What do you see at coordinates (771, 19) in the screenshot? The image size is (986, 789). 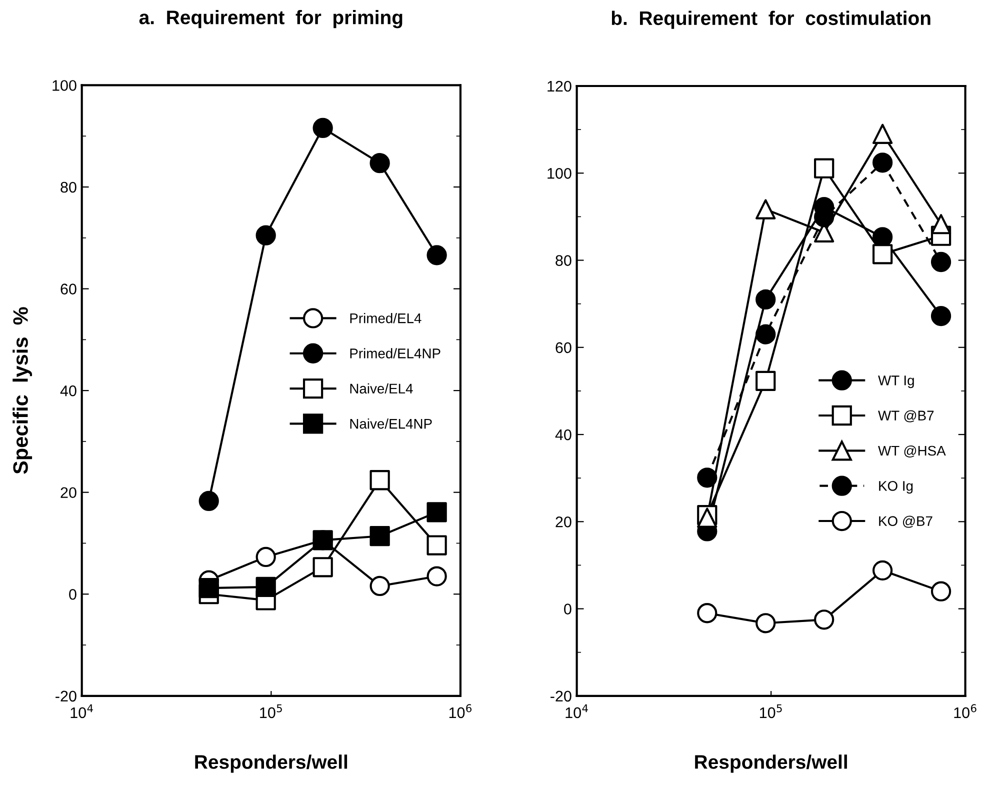 I see `chart-title: b. Requirement for costimulation` at bounding box center [771, 19].